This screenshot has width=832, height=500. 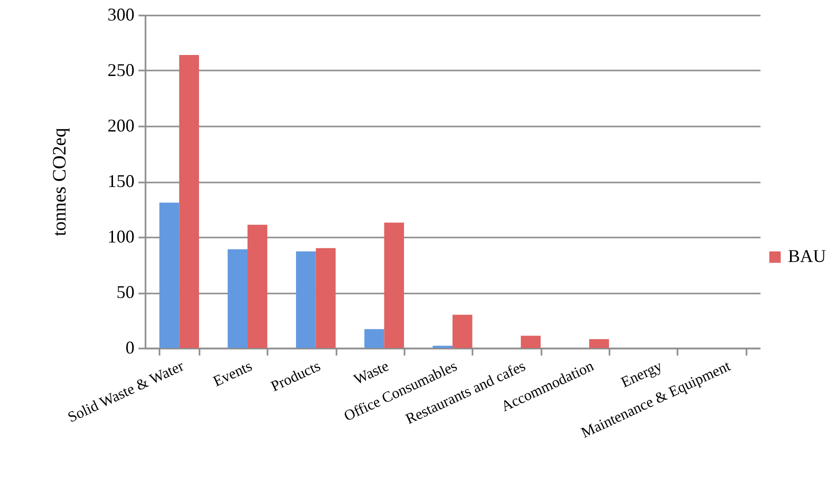 What do you see at coordinates (121, 126) in the screenshot?
I see `y-tick-label: 200` at bounding box center [121, 126].